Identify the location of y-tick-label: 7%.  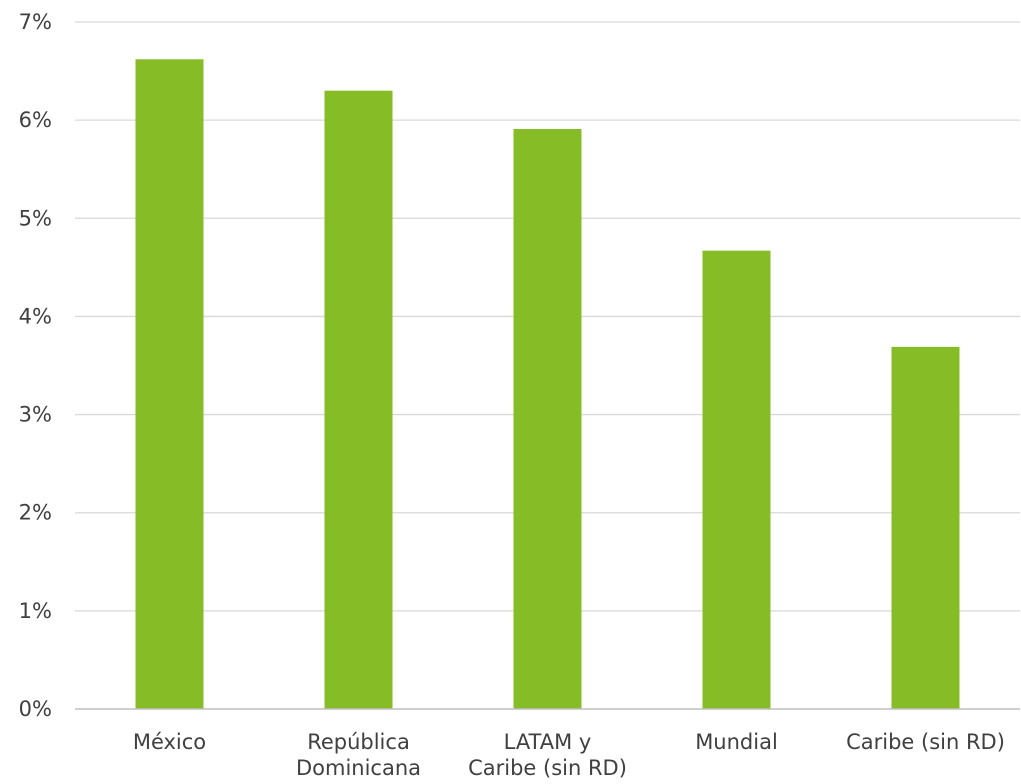
(35, 22).